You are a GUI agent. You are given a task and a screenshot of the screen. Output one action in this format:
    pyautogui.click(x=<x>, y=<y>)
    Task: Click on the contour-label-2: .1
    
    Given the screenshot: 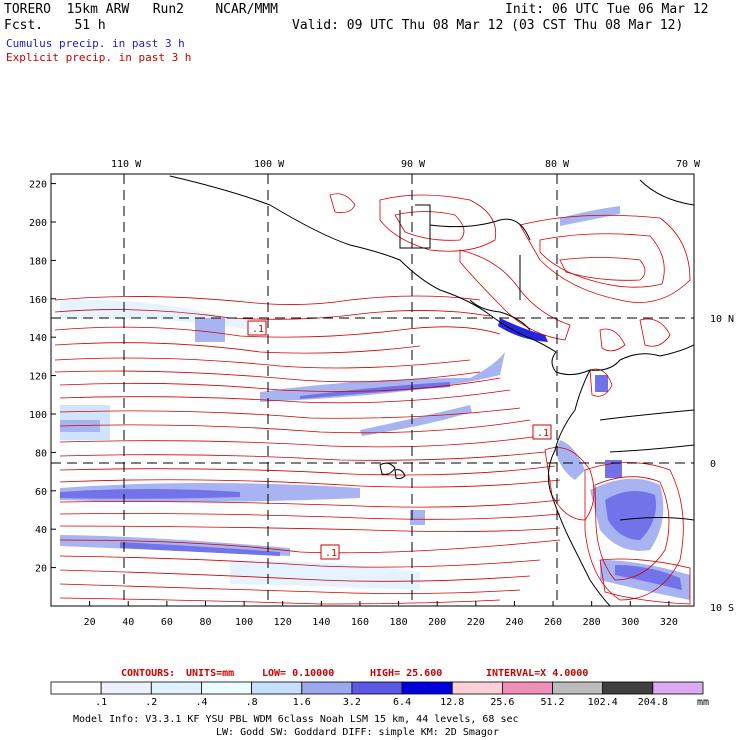 What is the action you would take?
    pyautogui.click(x=543, y=433)
    